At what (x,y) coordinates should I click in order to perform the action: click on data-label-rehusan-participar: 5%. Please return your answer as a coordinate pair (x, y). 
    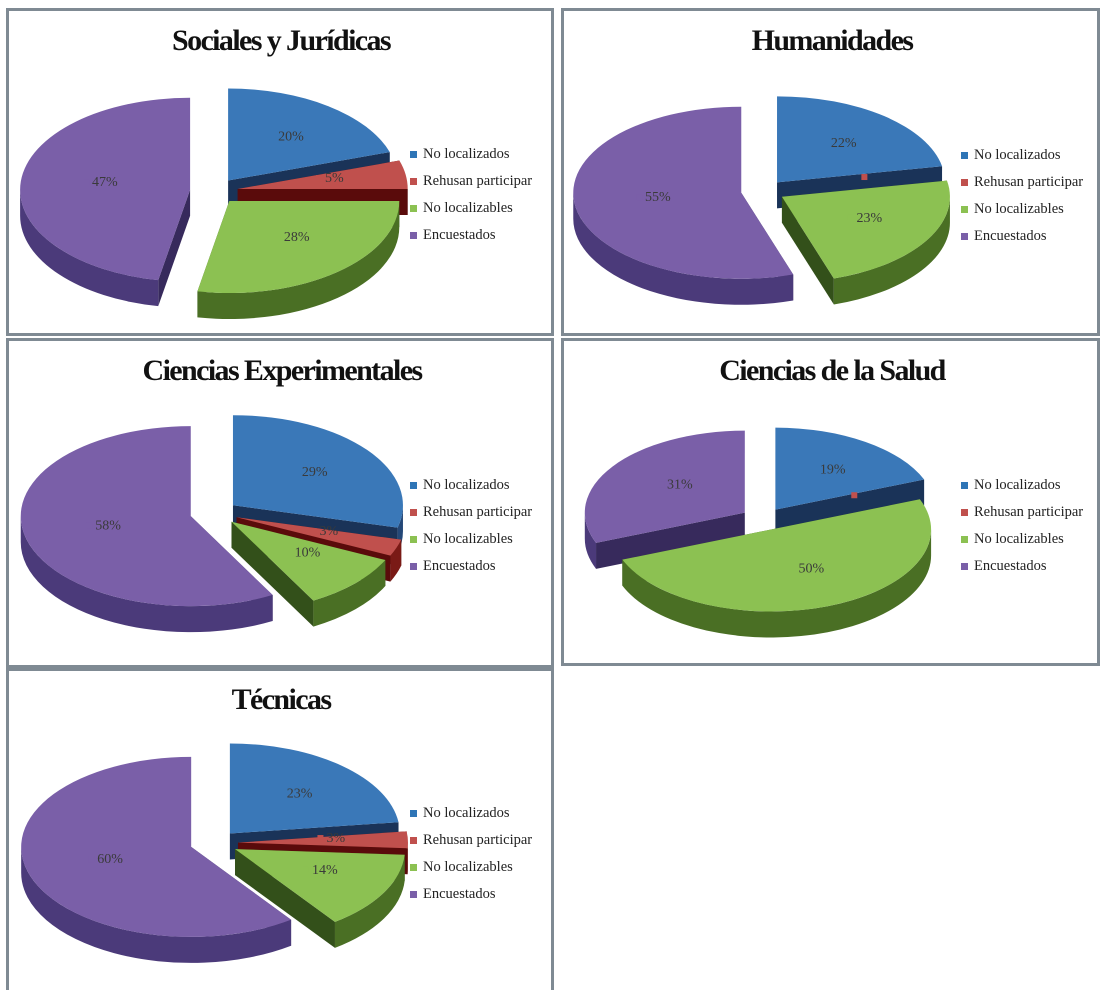
    Looking at the image, I should click on (330, 178).